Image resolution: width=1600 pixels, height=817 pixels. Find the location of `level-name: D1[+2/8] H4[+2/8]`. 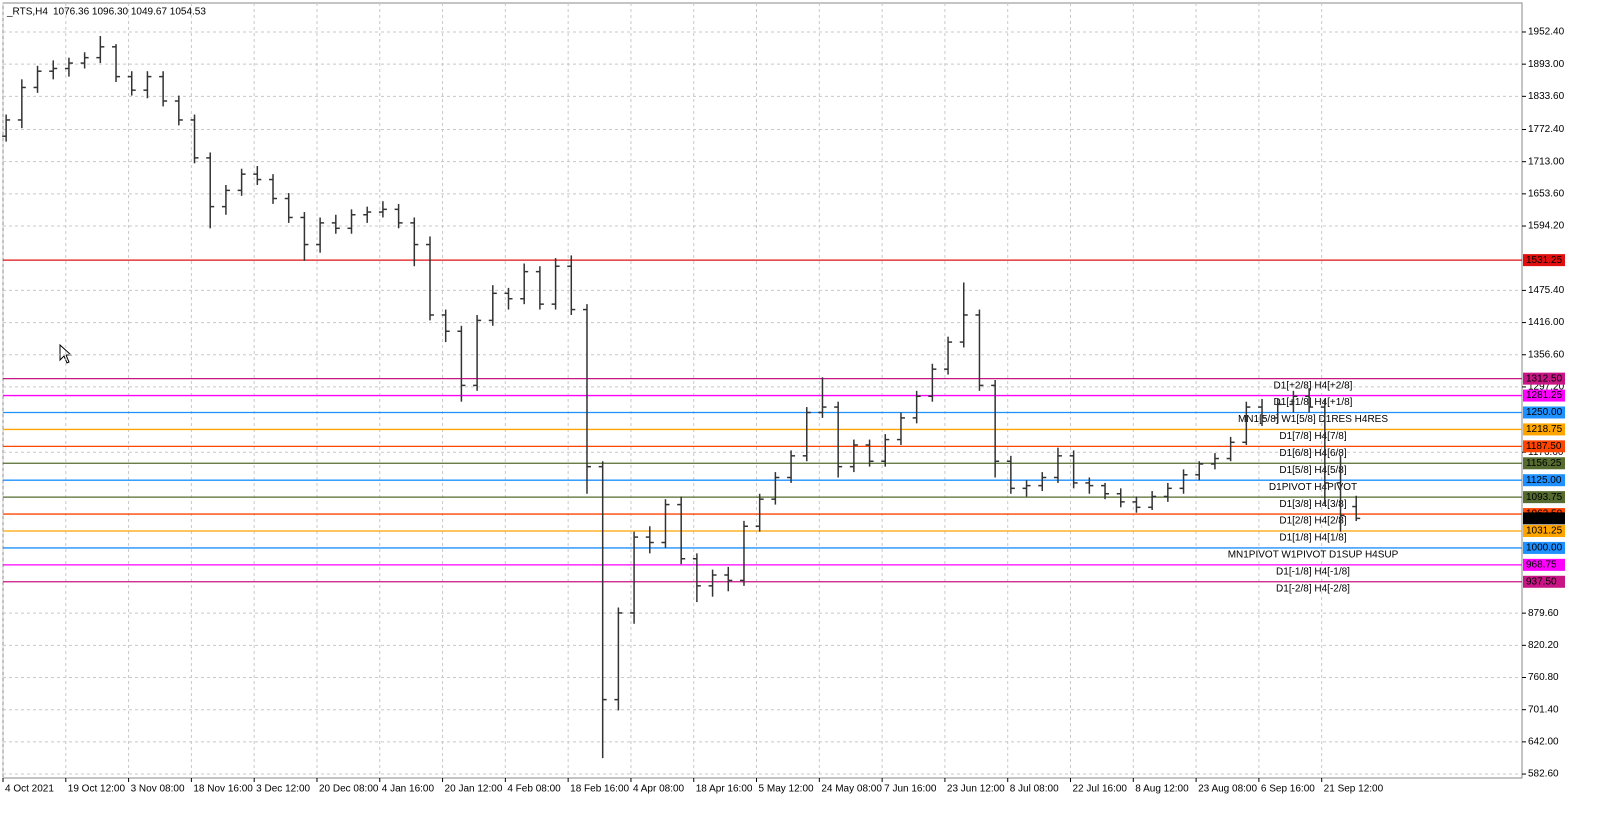

level-name: D1[+2/8] H4[+2/8] is located at coordinates (1313, 385).